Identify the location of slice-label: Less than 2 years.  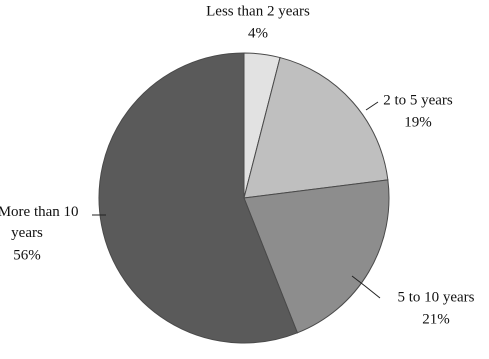
(258, 11).